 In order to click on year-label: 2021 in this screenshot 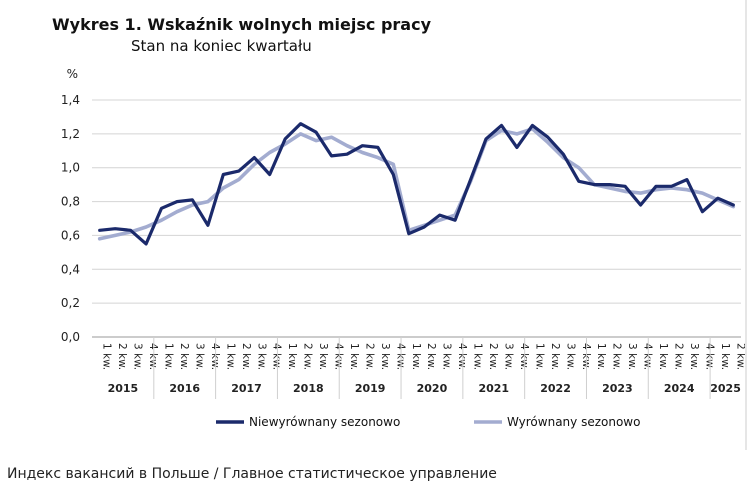, I will do `click(493, 388)`.